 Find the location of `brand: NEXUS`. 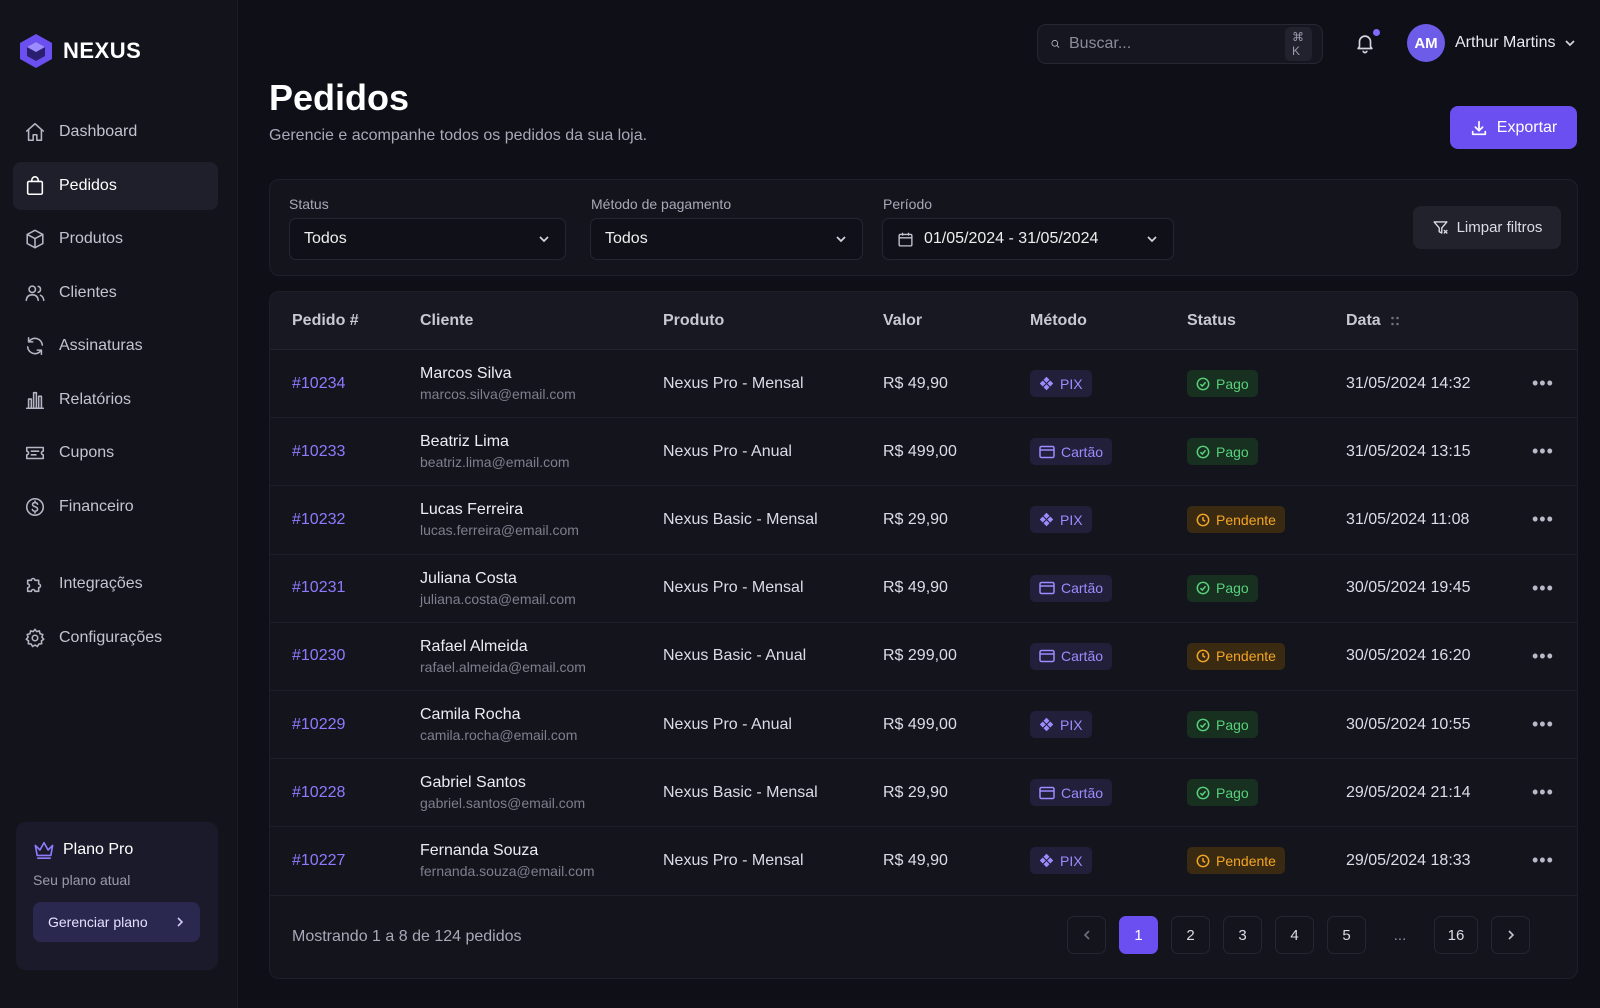

brand: NEXUS is located at coordinates (80, 51).